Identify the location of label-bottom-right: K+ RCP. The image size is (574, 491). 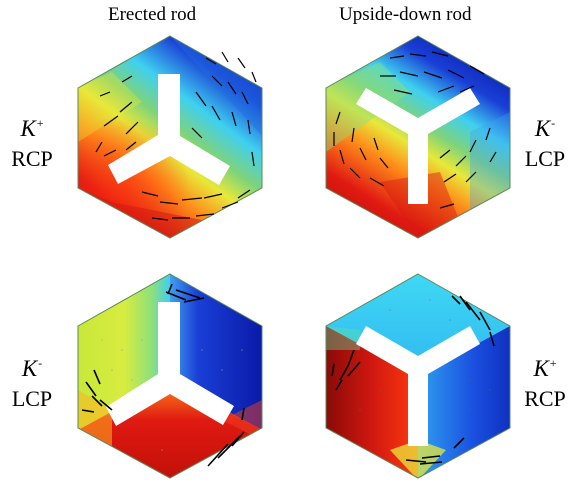
(544, 381).